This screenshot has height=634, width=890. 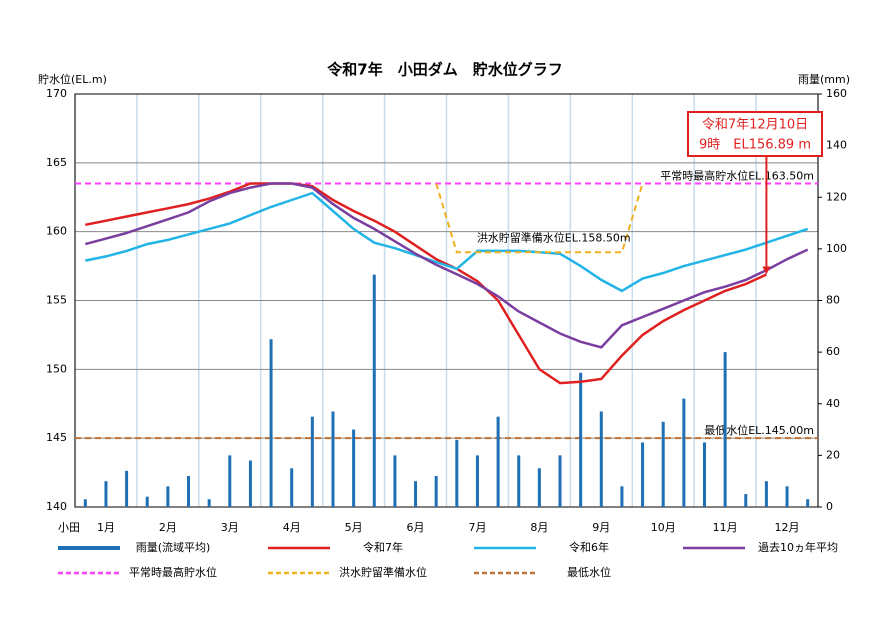 I want to click on y-tick-label: 150, so click(x=56, y=368).